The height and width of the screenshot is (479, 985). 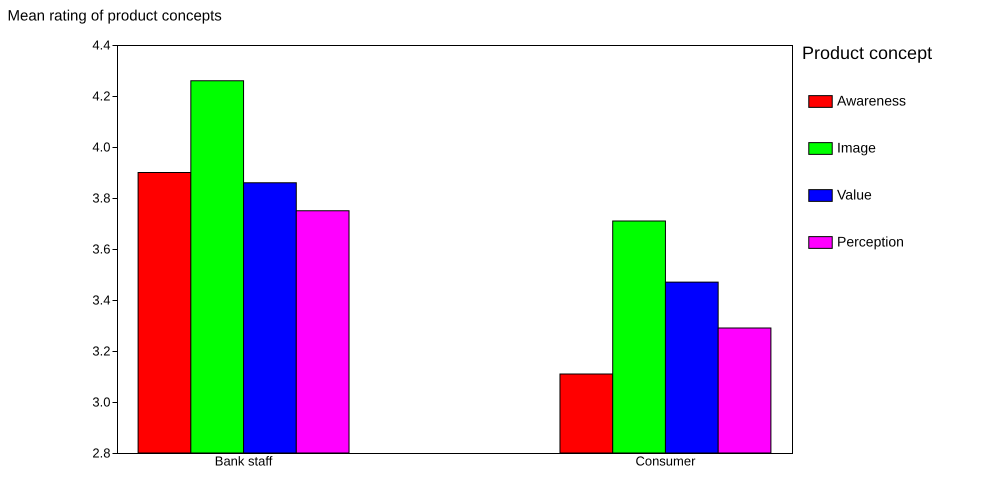 I want to click on x-tick-label: Consumer, so click(x=665, y=461).